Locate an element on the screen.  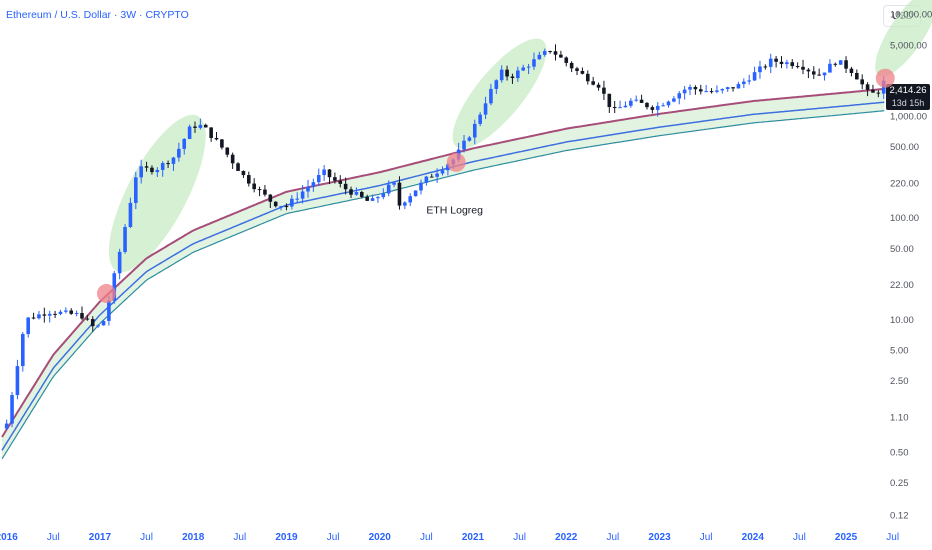
x-tick-label: 2023 is located at coordinates (659, 537).